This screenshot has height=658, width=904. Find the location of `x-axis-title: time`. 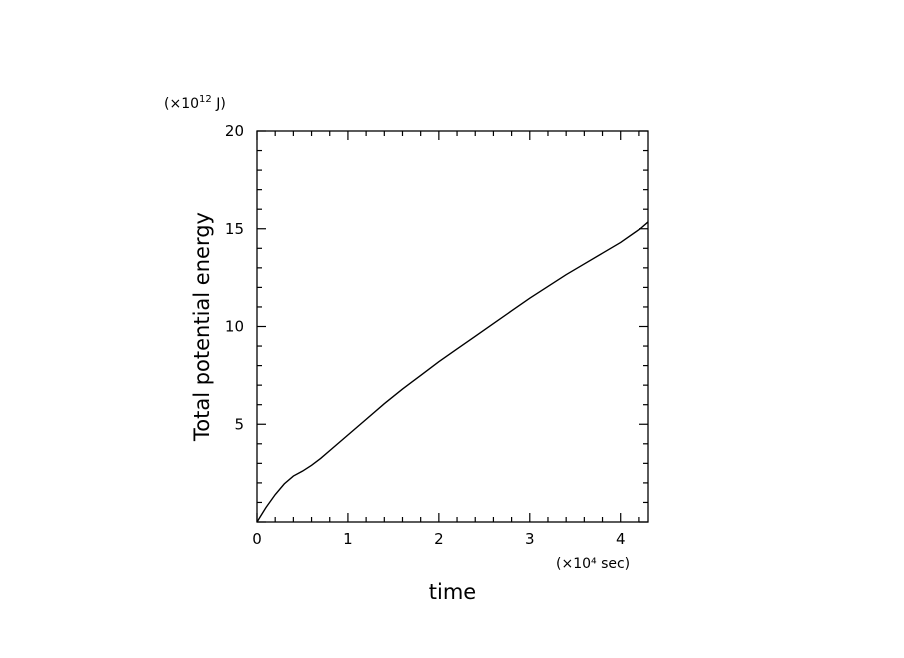

x-axis-title: time is located at coordinates (452, 592).